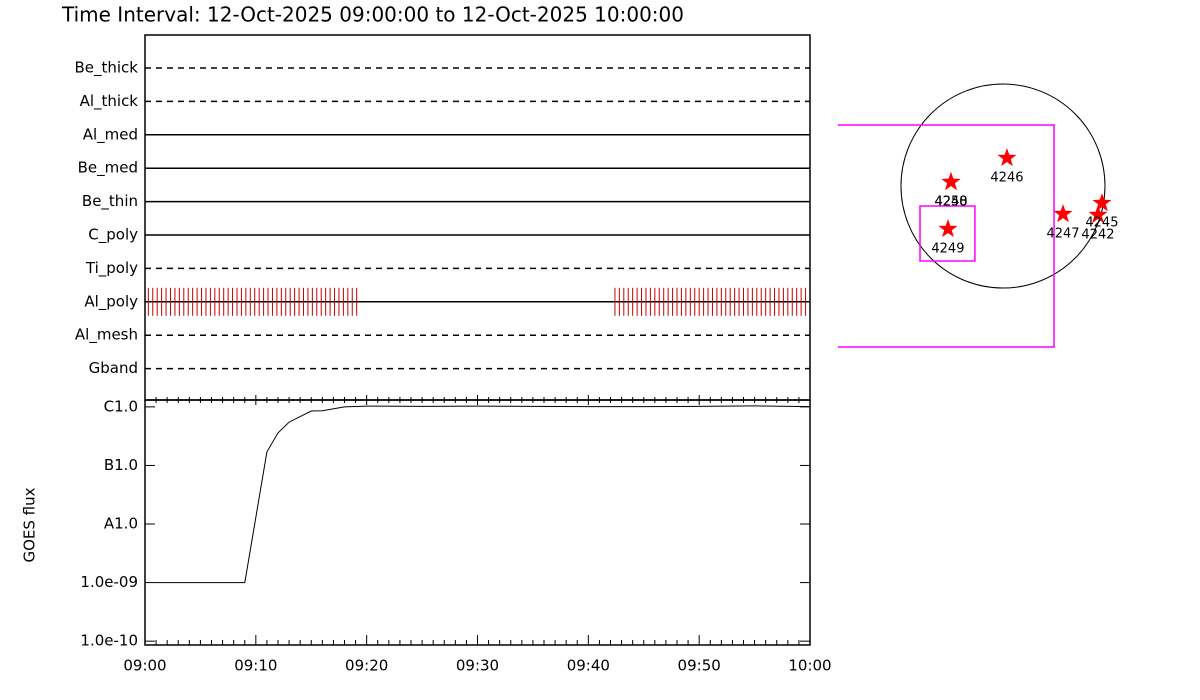 The width and height of the screenshot is (1200, 700). What do you see at coordinates (109, 101) in the screenshot?
I see `filter-label: Al_thick` at bounding box center [109, 101].